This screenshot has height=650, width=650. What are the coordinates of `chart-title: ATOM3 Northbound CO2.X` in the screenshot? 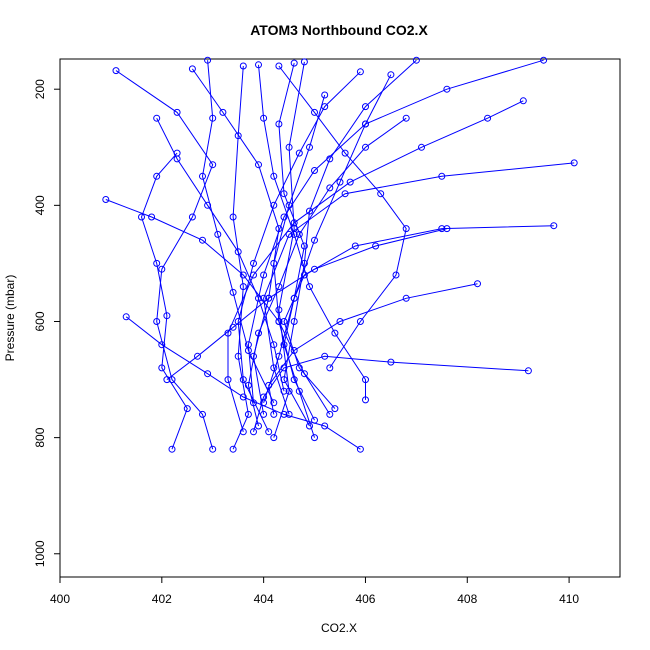 It's located at (339, 30).